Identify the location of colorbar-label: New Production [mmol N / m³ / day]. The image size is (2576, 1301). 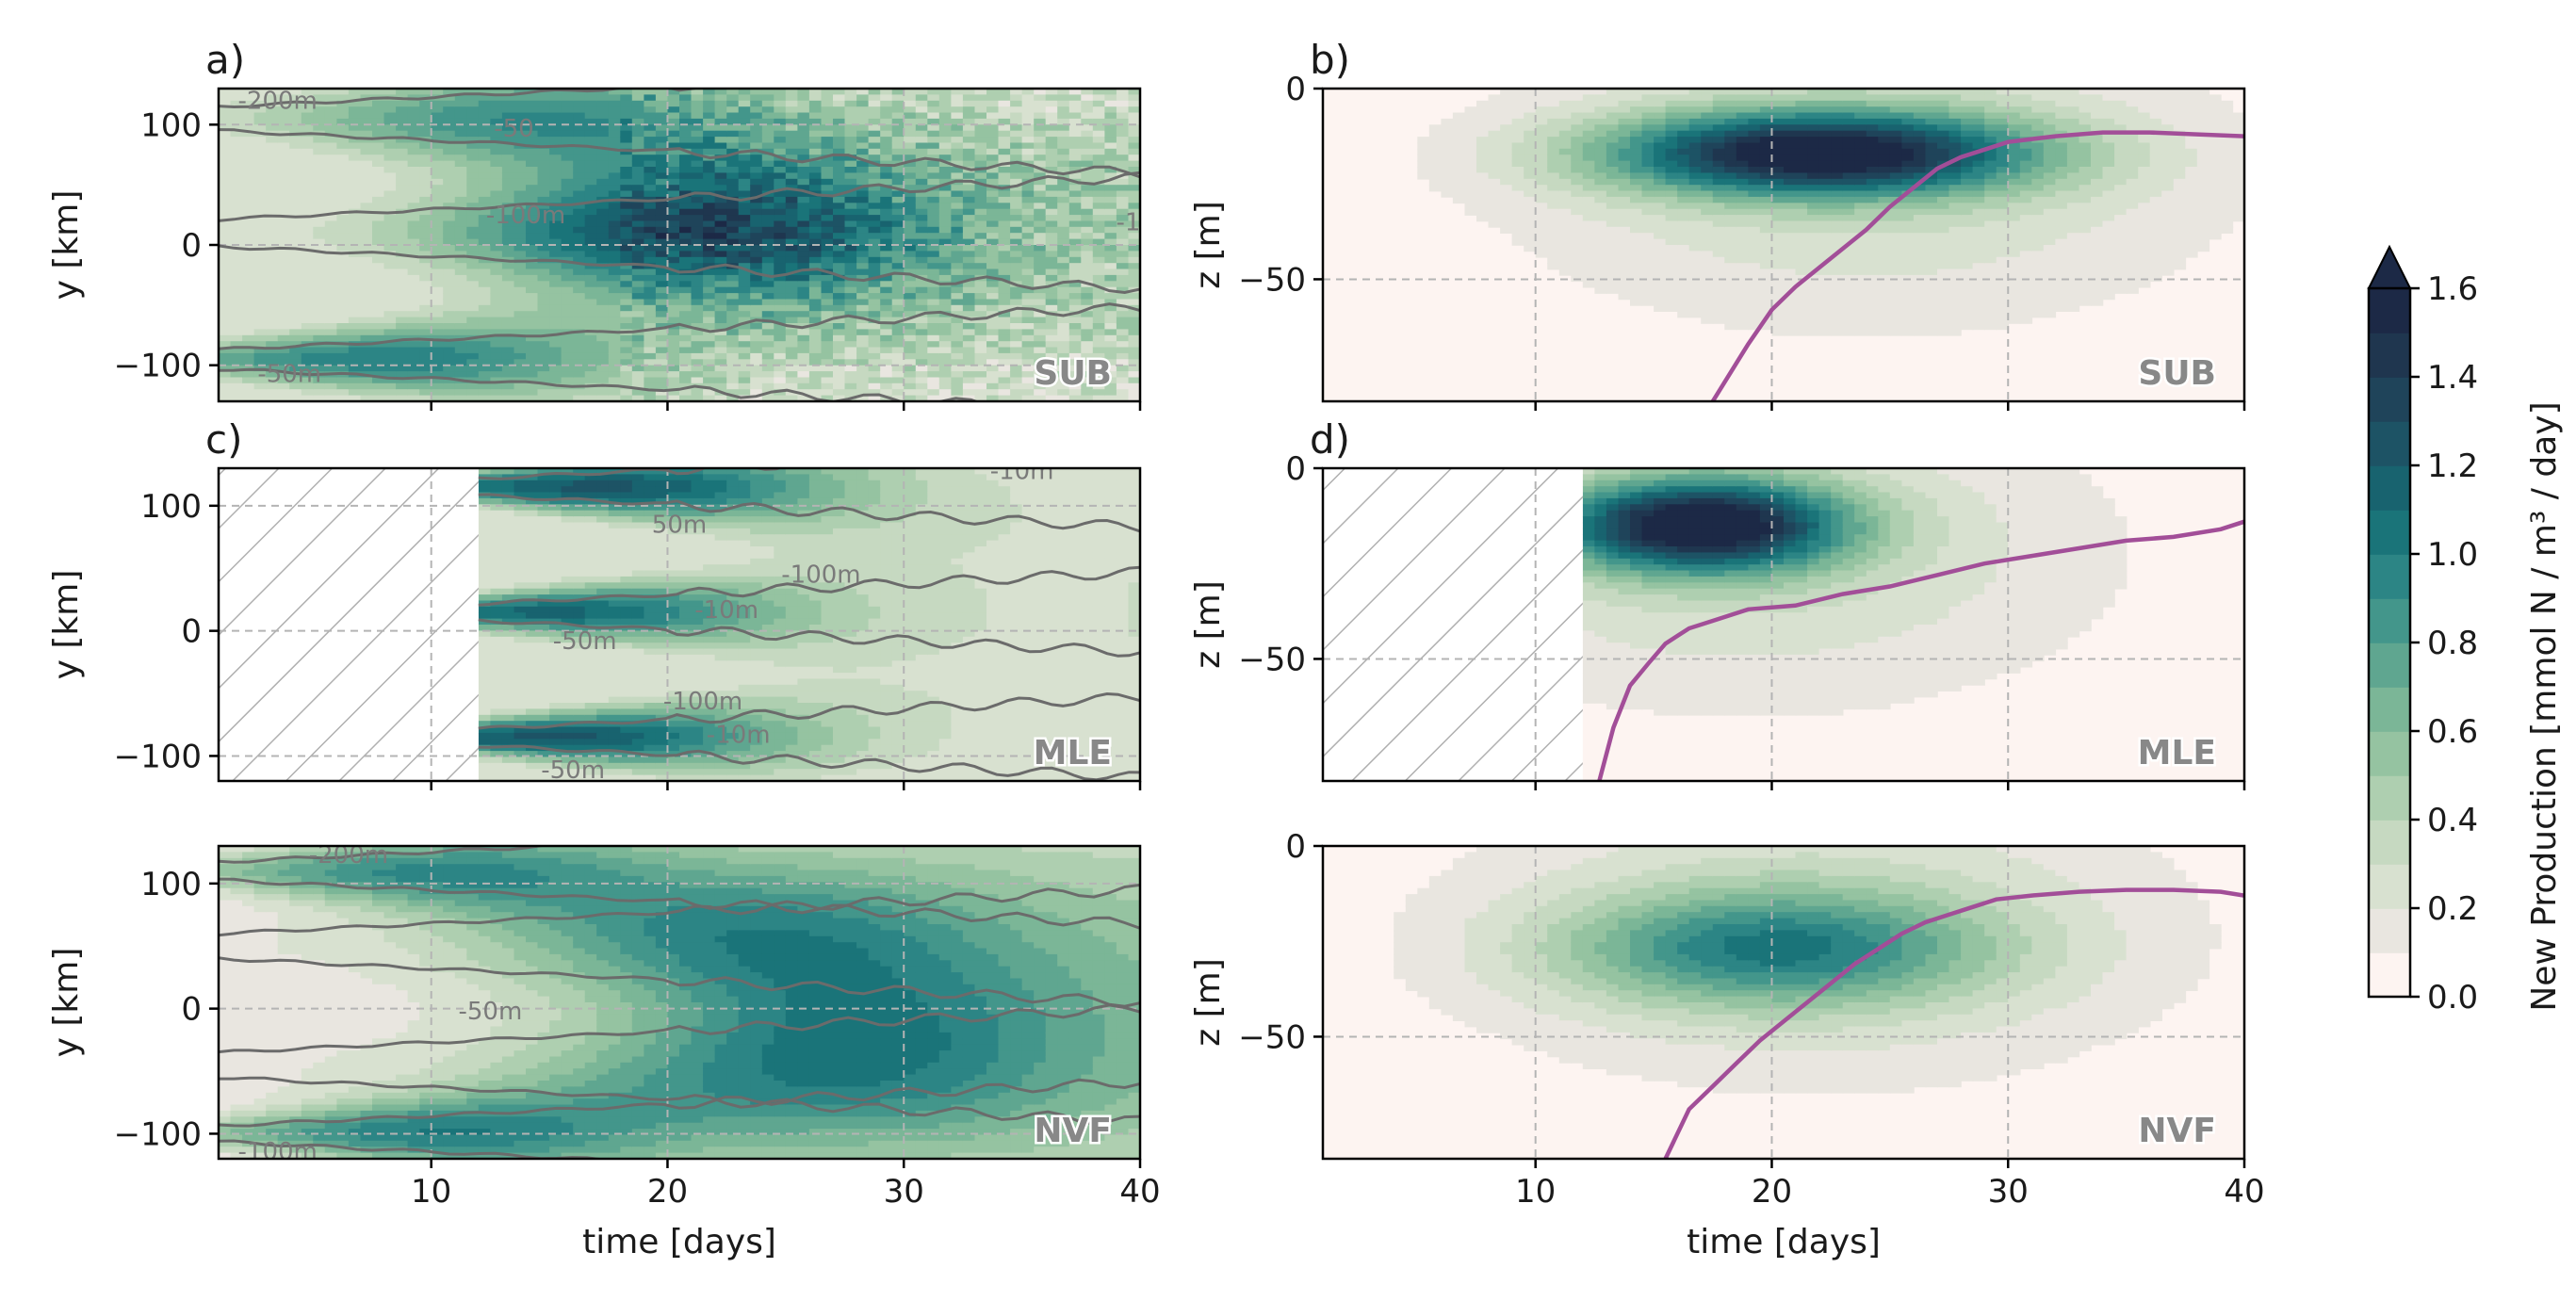
(2544, 706).